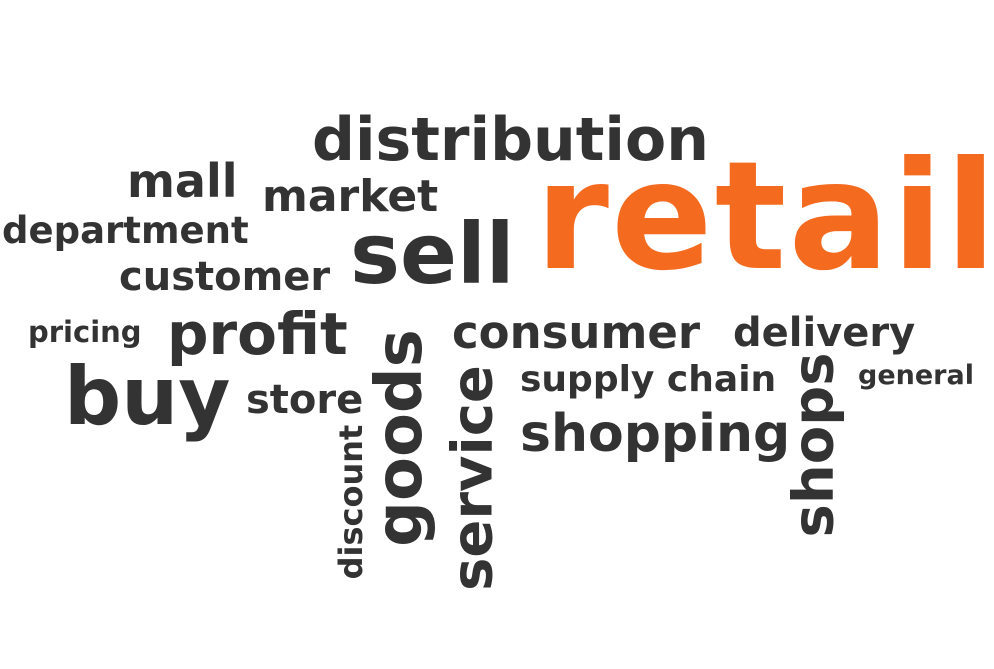  What do you see at coordinates (473, 478) in the screenshot?
I see `word-service: service` at bounding box center [473, 478].